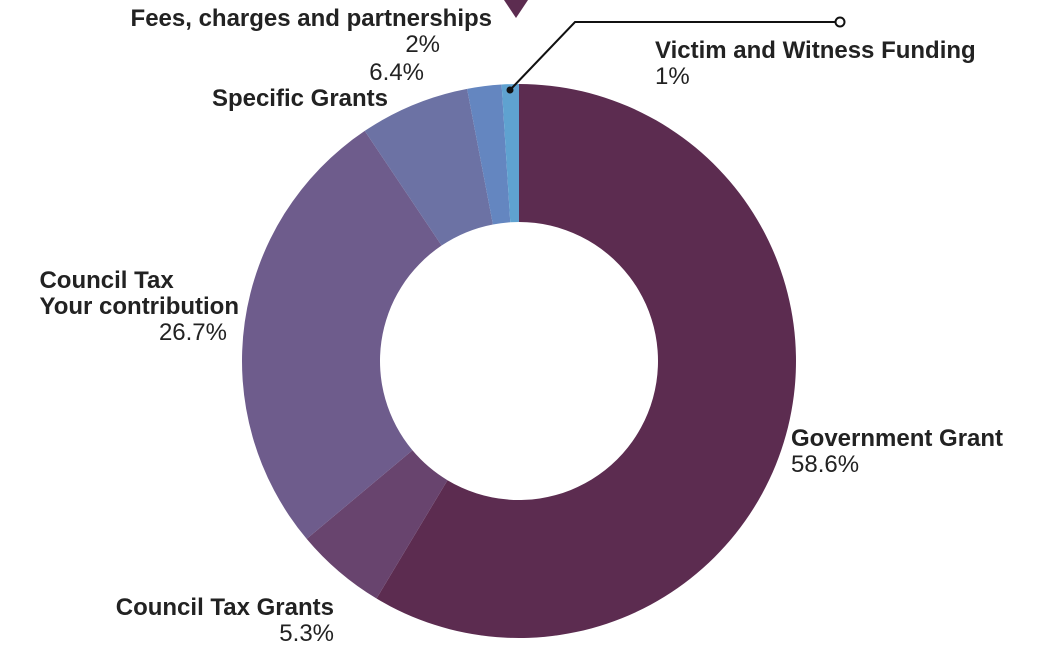 This screenshot has width=1048, height=647. I want to click on slice-value-victim: 1%, so click(672, 76).